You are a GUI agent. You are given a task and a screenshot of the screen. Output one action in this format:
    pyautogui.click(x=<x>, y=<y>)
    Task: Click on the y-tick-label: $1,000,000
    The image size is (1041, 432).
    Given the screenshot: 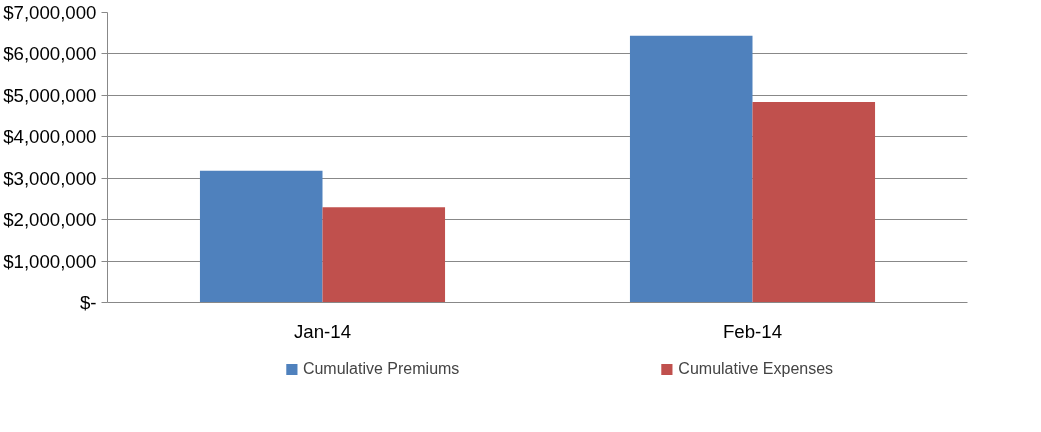 What is the action you would take?
    pyautogui.click(x=50, y=261)
    